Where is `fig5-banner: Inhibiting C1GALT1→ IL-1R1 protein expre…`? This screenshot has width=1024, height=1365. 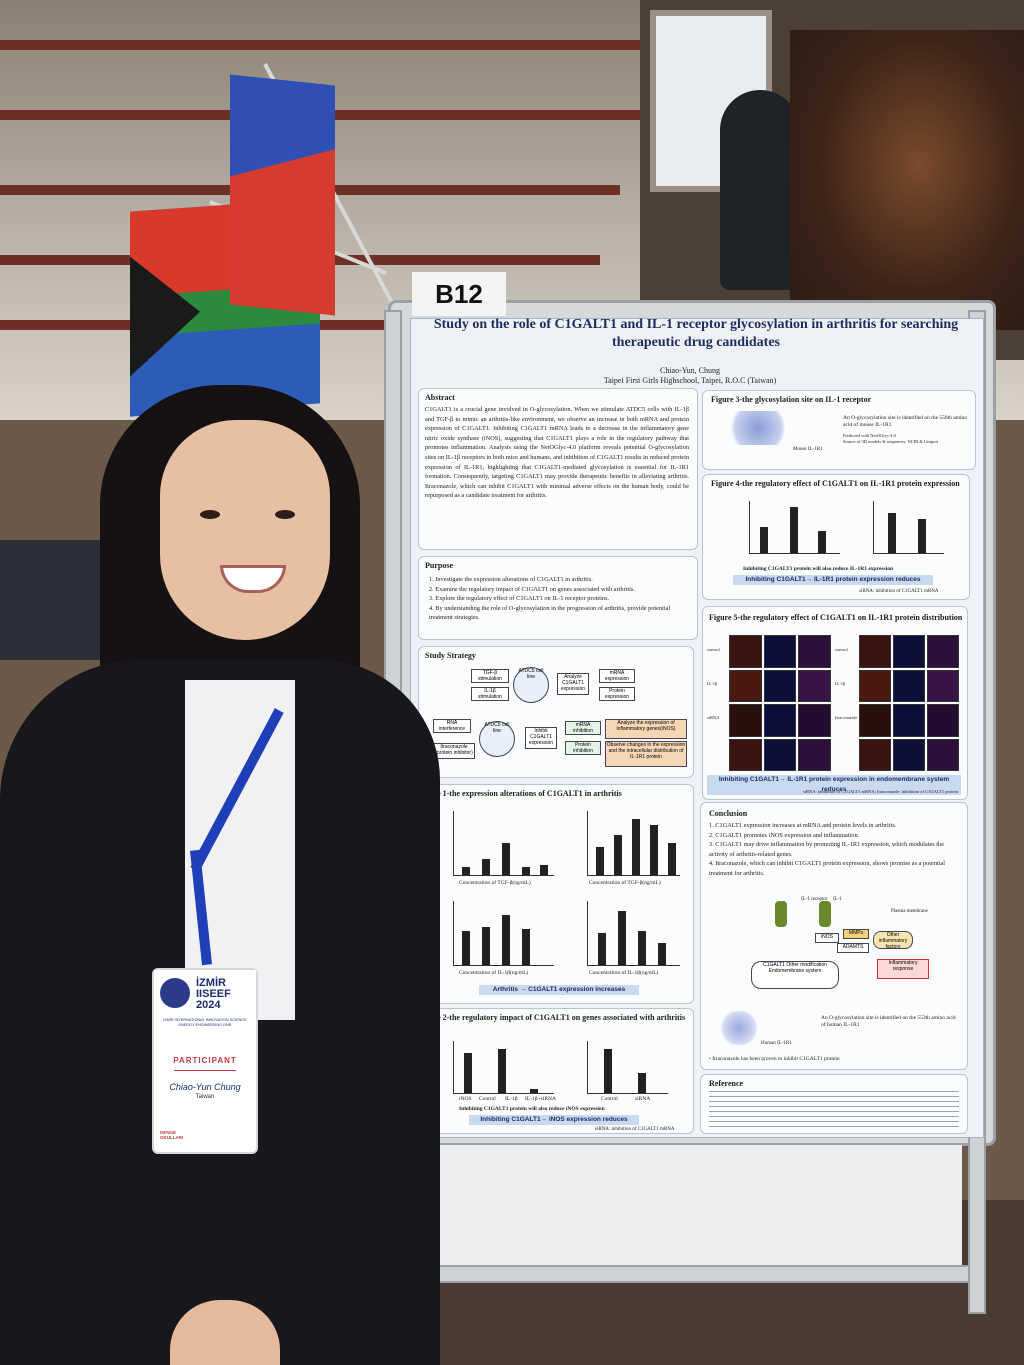
fig5-banner: Inhibiting C1GALT1→ IL-1R1 protein expre… is located at coordinates (834, 785).